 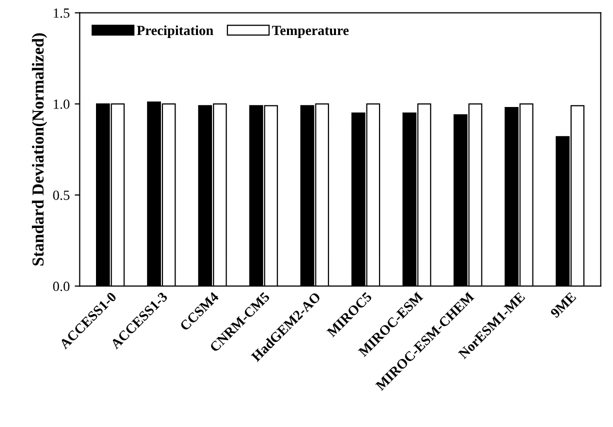 I want to click on y-tick-label: 1.5, so click(x=62, y=13).